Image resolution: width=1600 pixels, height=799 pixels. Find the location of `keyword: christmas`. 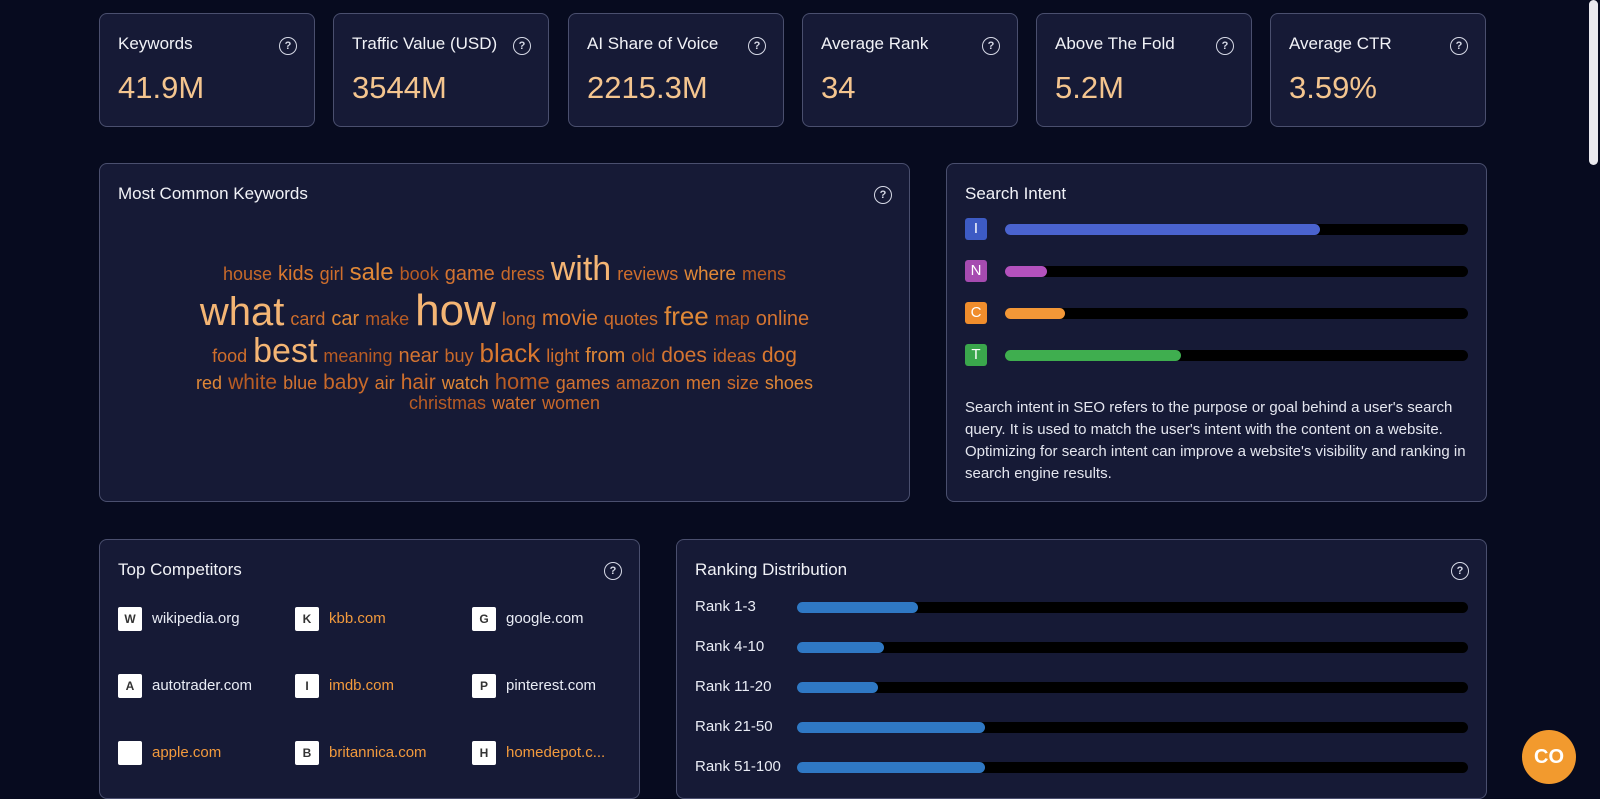

keyword: christmas is located at coordinates (447, 402).